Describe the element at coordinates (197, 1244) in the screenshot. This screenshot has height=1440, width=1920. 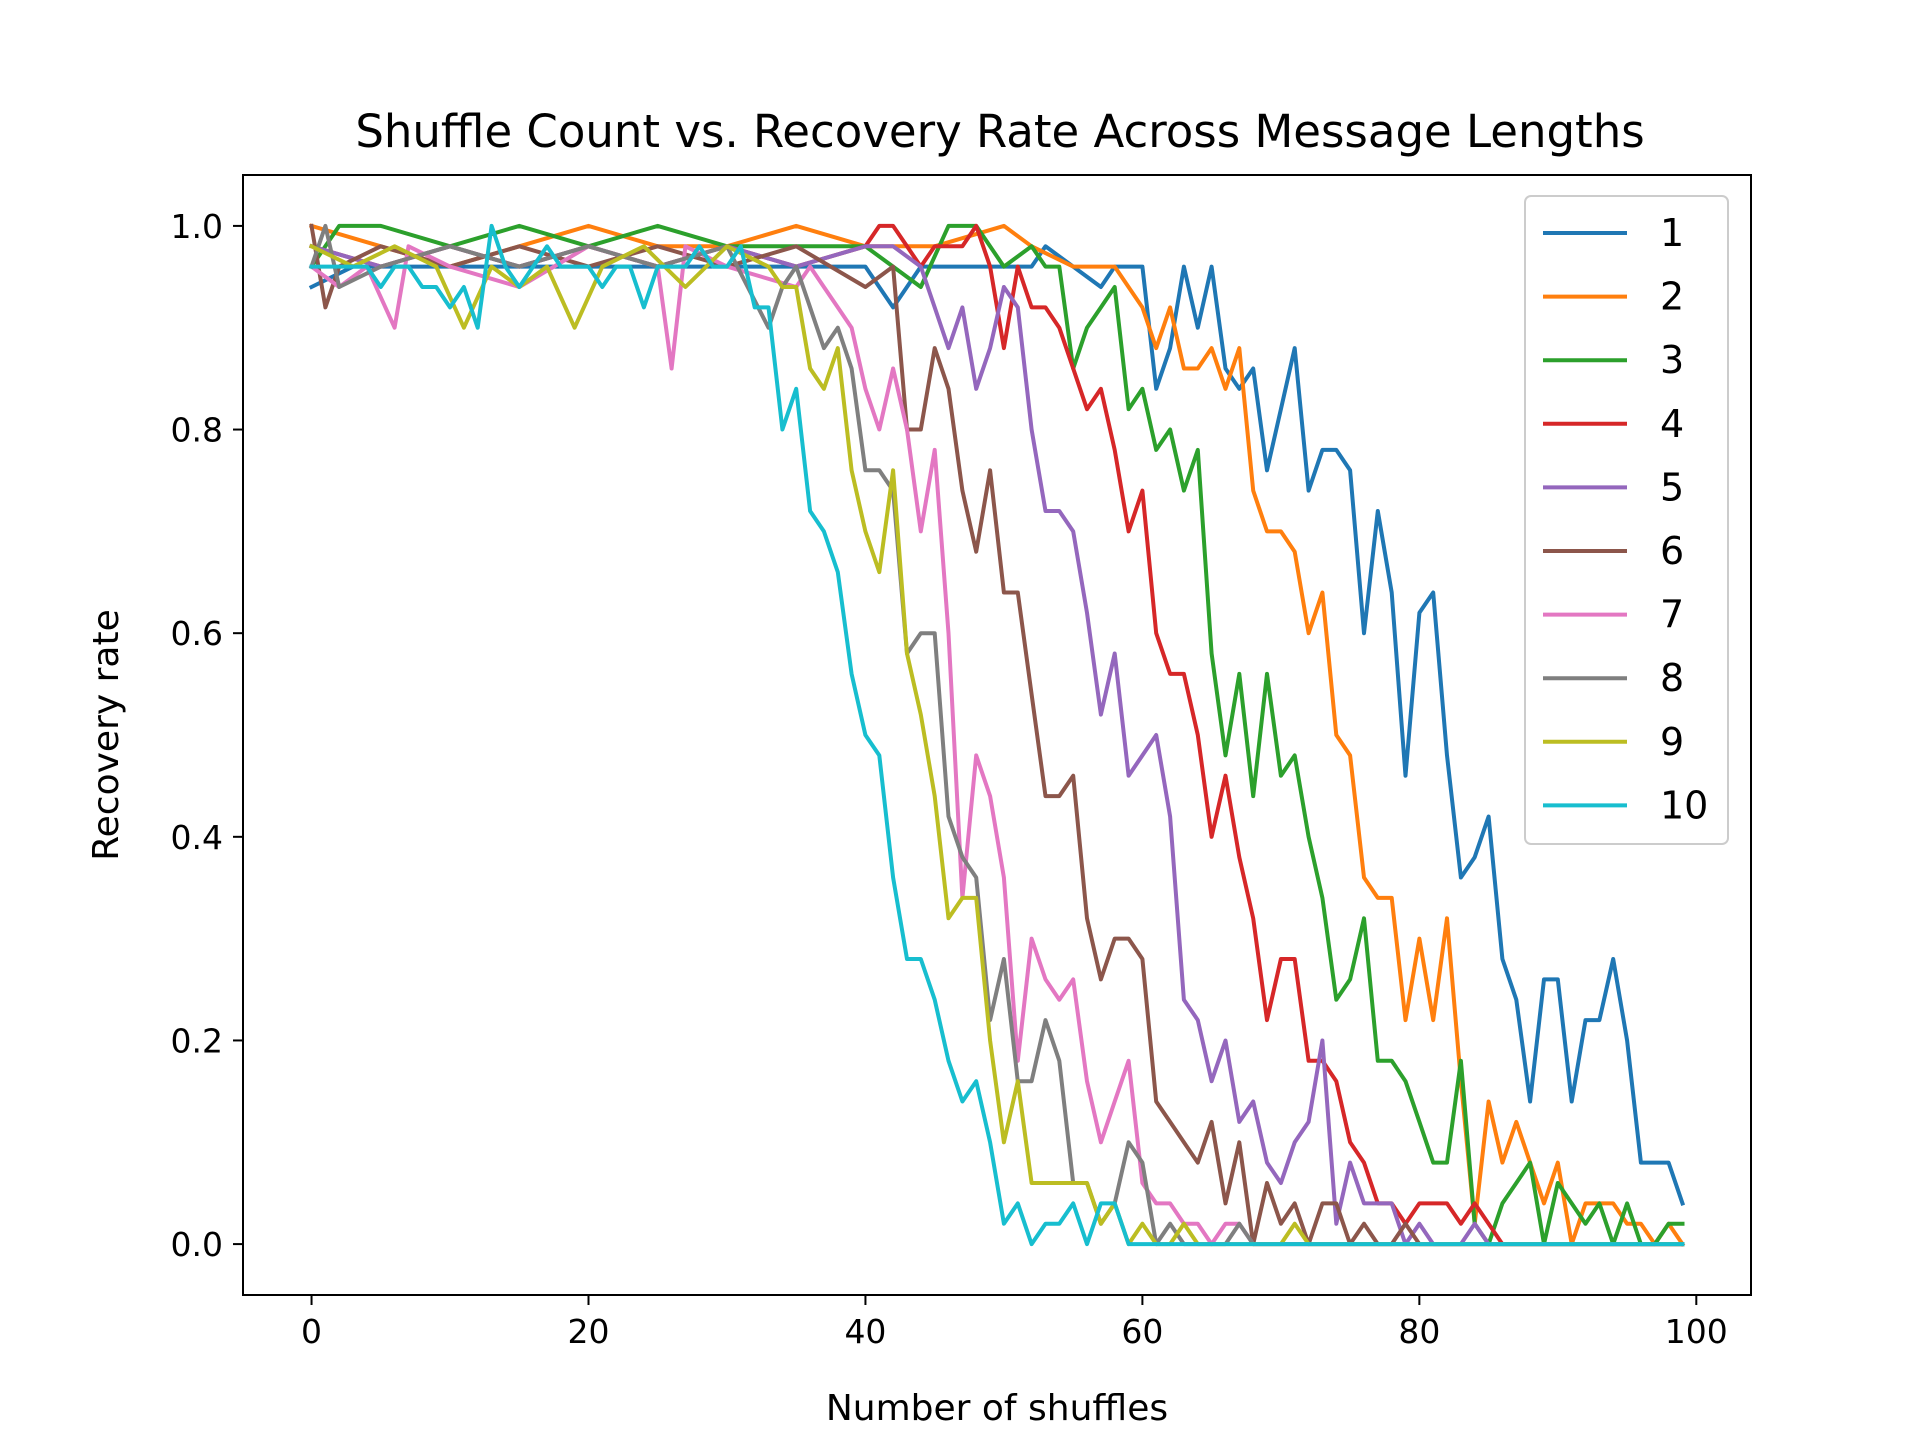
I see `y-tick-label: 0.0` at that location.